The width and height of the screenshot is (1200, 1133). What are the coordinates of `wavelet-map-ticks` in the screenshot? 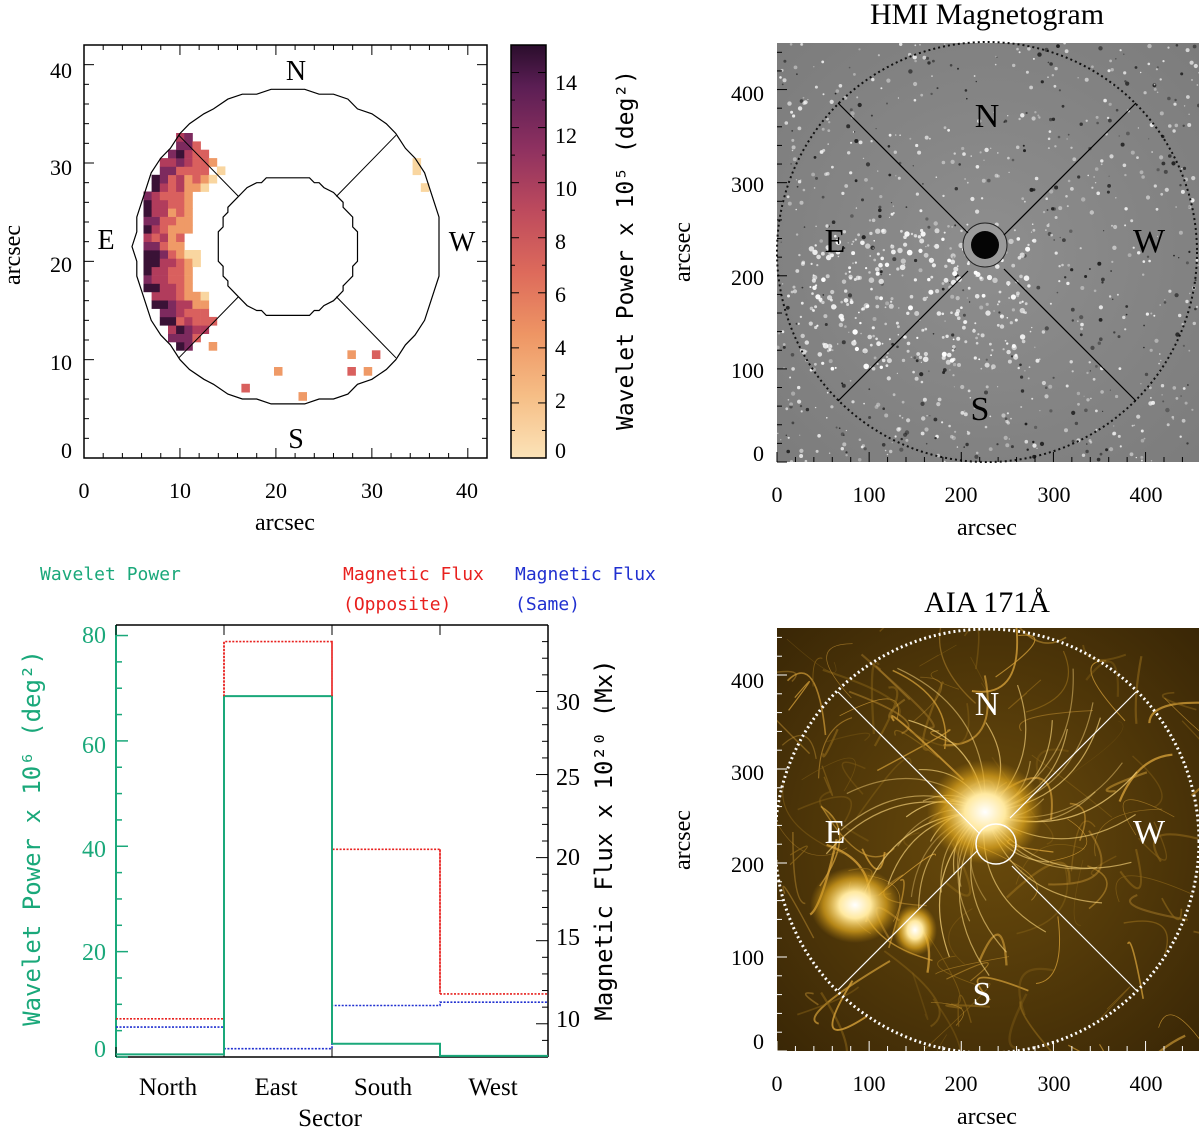 It's located at (285, 251).